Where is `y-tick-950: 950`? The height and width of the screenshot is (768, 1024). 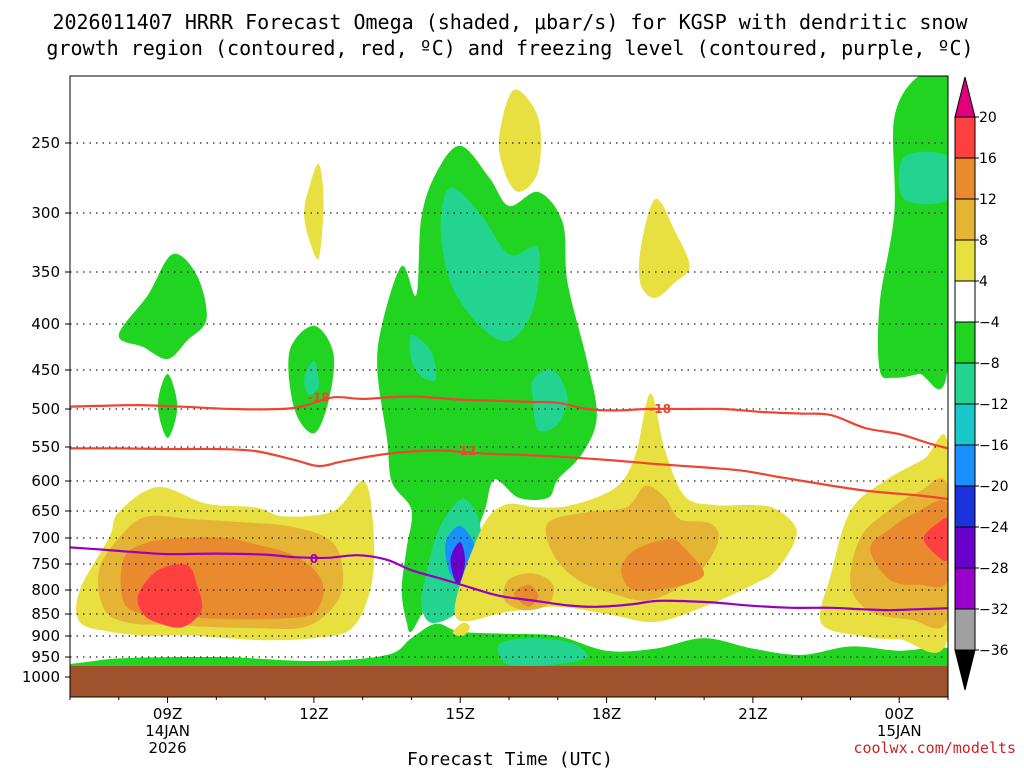
y-tick-950: 950 is located at coordinates (45, 657).